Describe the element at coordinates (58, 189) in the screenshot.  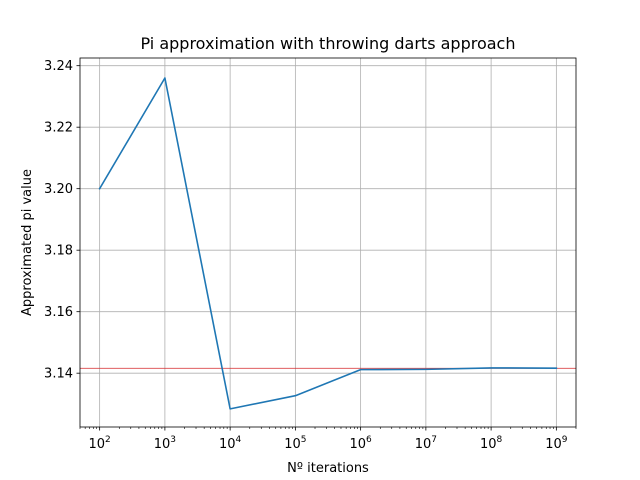
I see `y-tick-label: 3.20` at that location.